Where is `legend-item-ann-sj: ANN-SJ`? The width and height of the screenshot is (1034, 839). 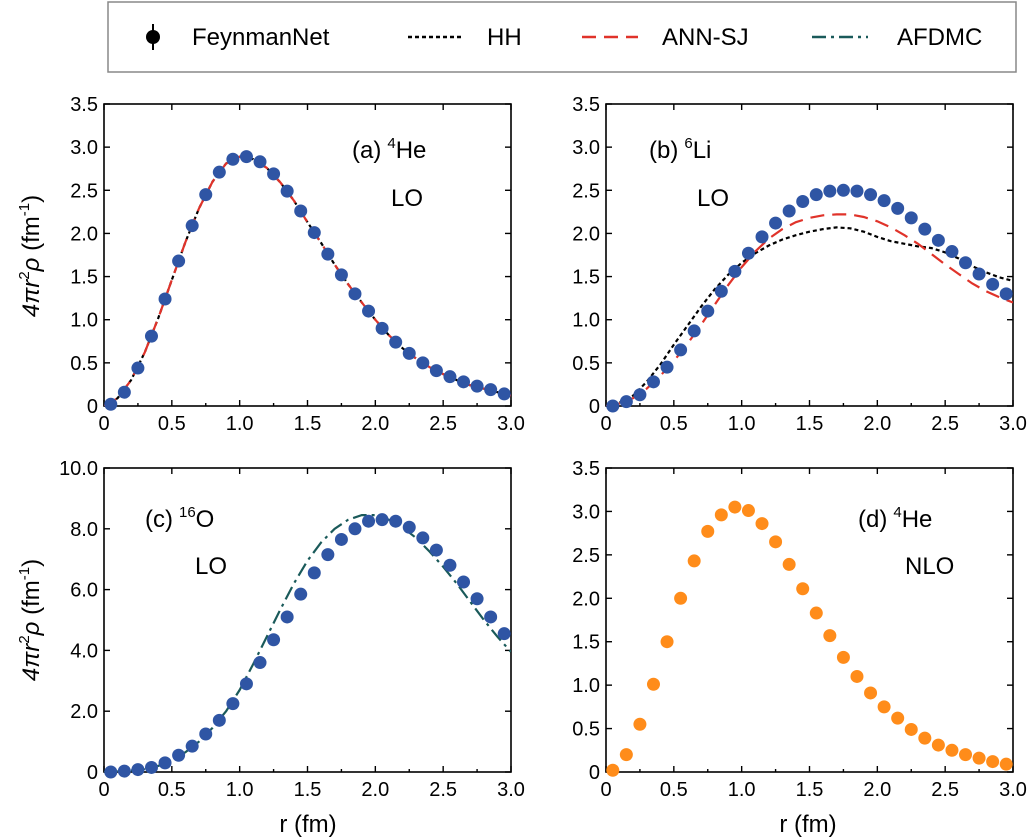
legend-item-ann-sj: ANN-SJ is located at coordinates (665, 37).